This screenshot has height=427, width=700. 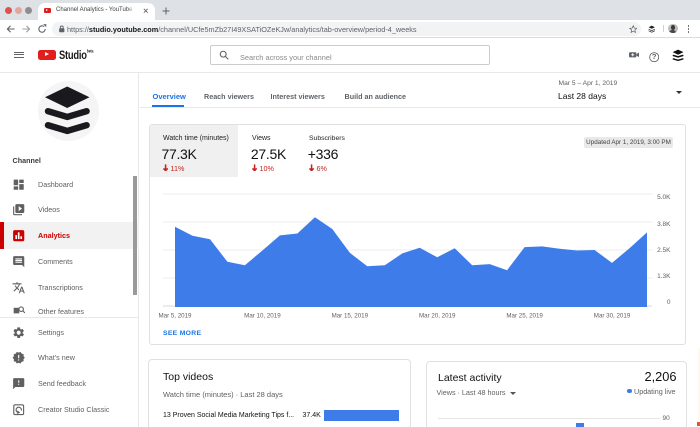 I want to click on svg-text: 0, so click(x=669, y=302).